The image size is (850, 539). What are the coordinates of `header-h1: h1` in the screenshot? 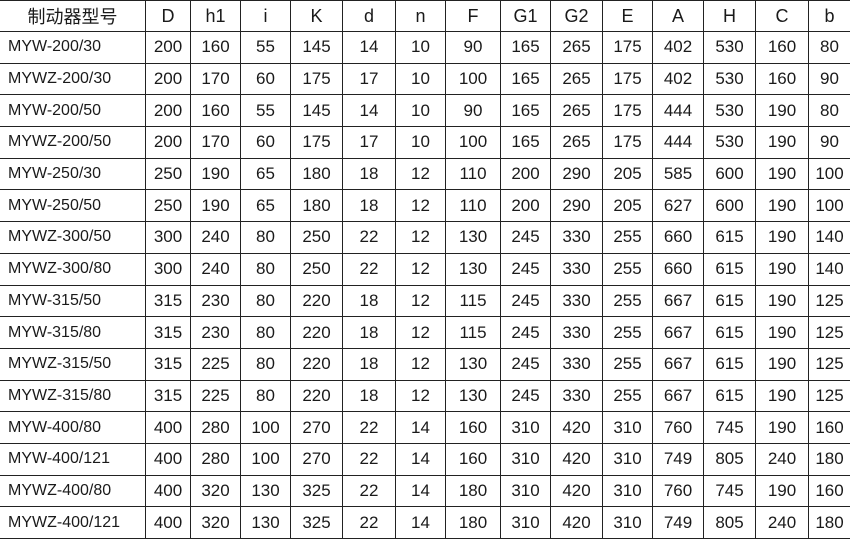 It's located at (216, 16).